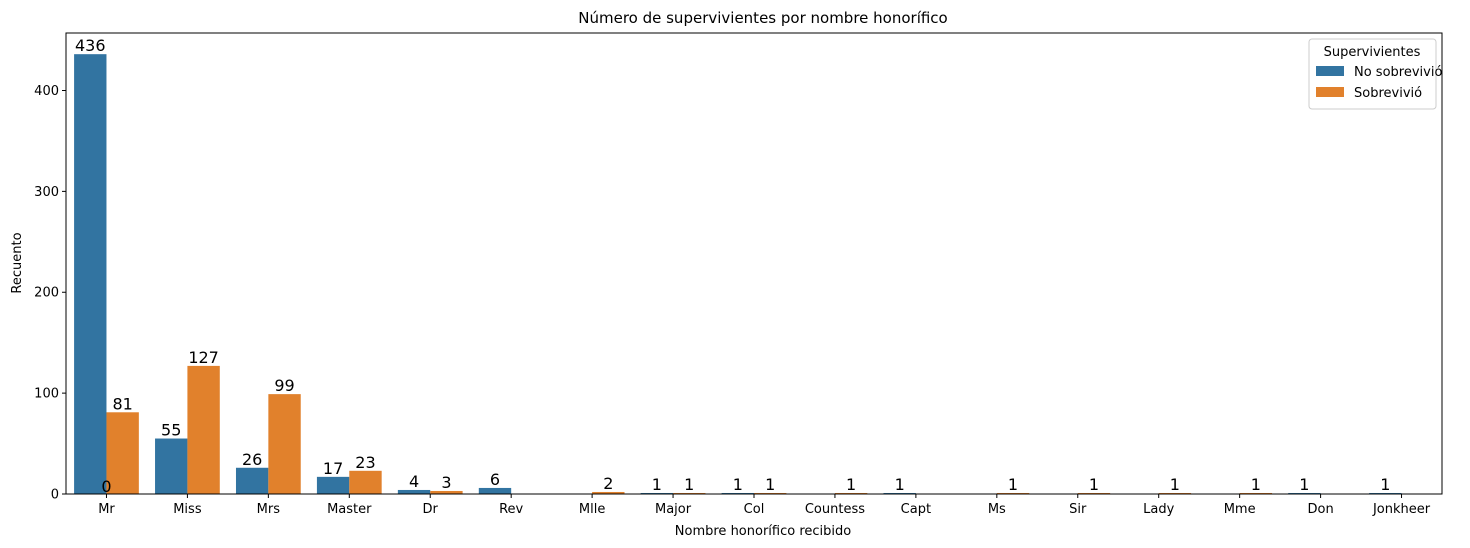 The height and width of the screenshot is (548, 1470). Describe the element at coordinates (900, 484) in the screenshot. I see `data-label-capt-no-sobrevivio: 1` at that location.